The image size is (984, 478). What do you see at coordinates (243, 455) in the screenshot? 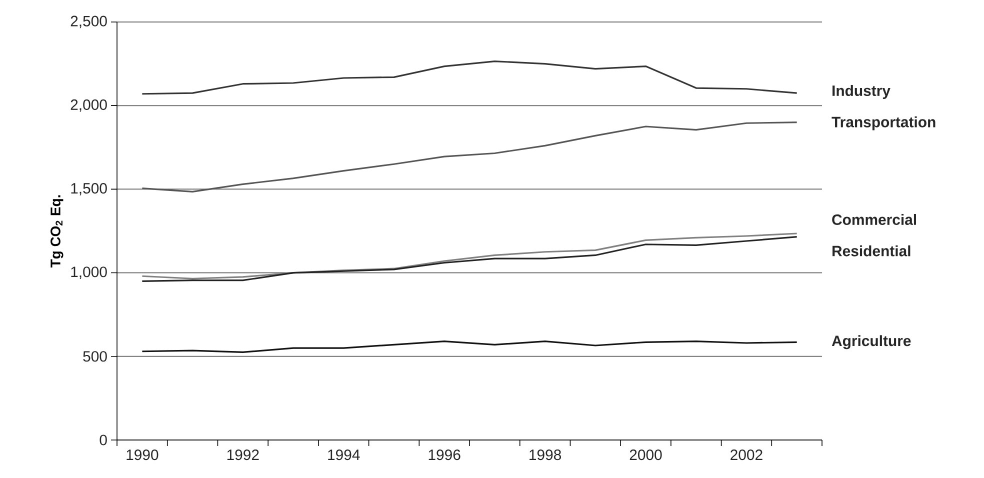
I see `x-tick-label: 1992` at bounding box center [243, 455].